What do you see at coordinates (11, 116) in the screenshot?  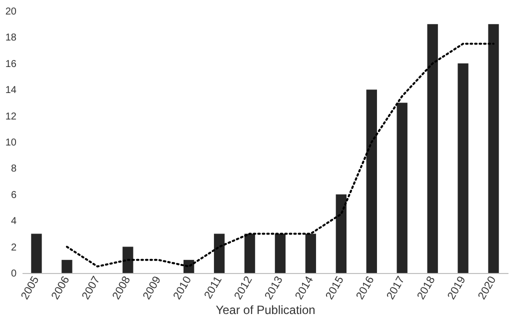 I see `y-tick-label: 12` at bounding box center [11, 116].